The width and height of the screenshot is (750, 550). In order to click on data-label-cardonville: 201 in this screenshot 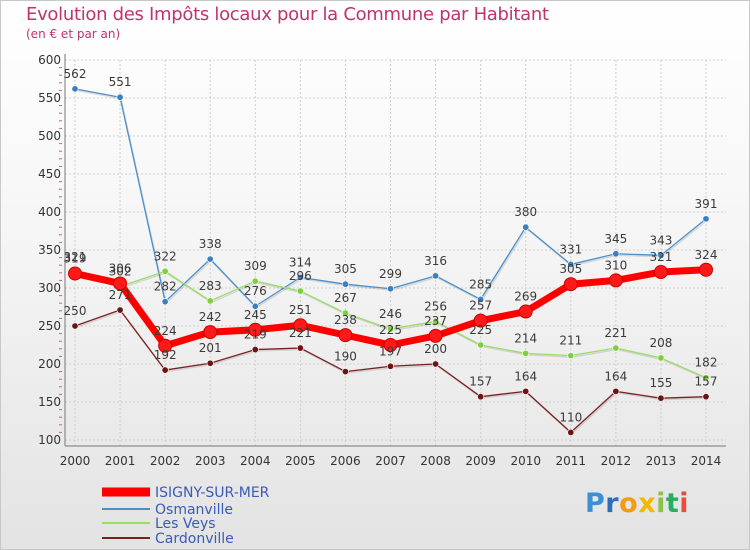, I will do `click(210, 348)`.